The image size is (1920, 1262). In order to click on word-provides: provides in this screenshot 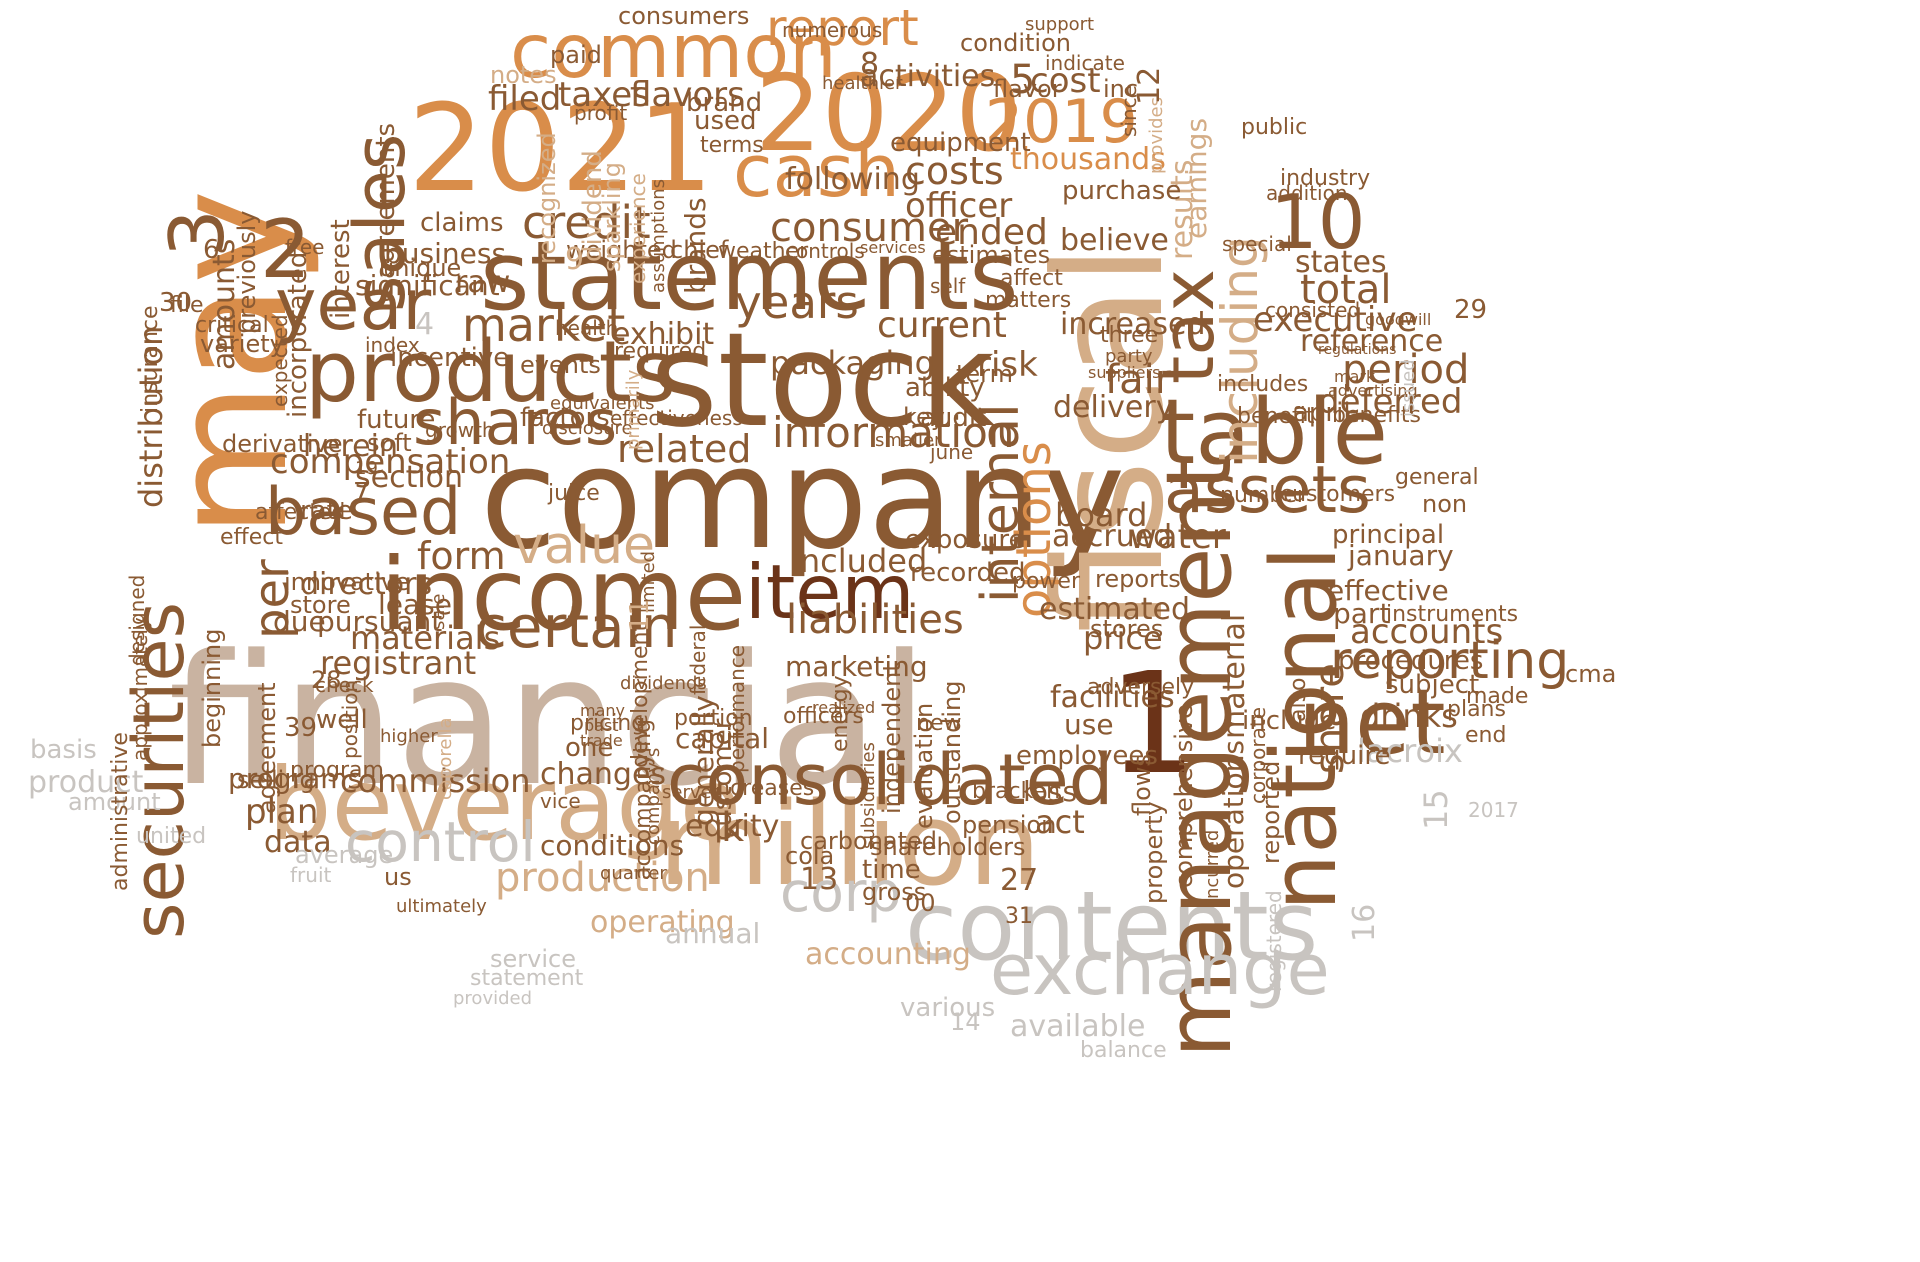, I will do `click(1156, 136)`.